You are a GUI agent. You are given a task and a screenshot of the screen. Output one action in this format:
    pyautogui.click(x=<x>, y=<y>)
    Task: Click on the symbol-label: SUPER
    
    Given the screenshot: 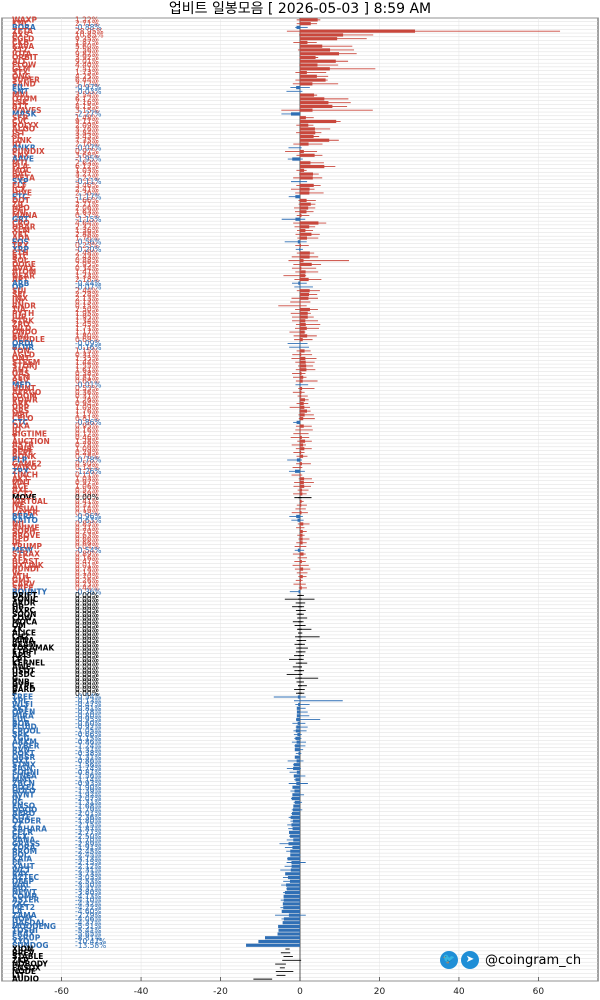 What is the action you would take?
    pyautogui.click(x=26, y=80)
    